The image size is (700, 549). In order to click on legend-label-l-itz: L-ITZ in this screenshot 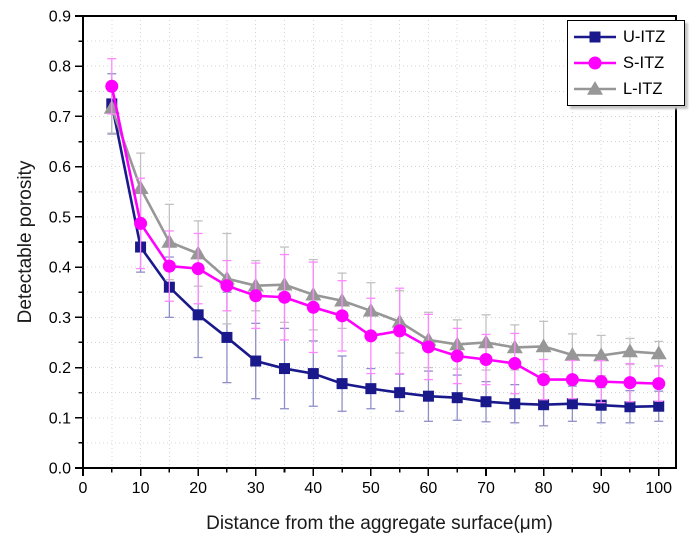, I will do `click(643, 88)`.